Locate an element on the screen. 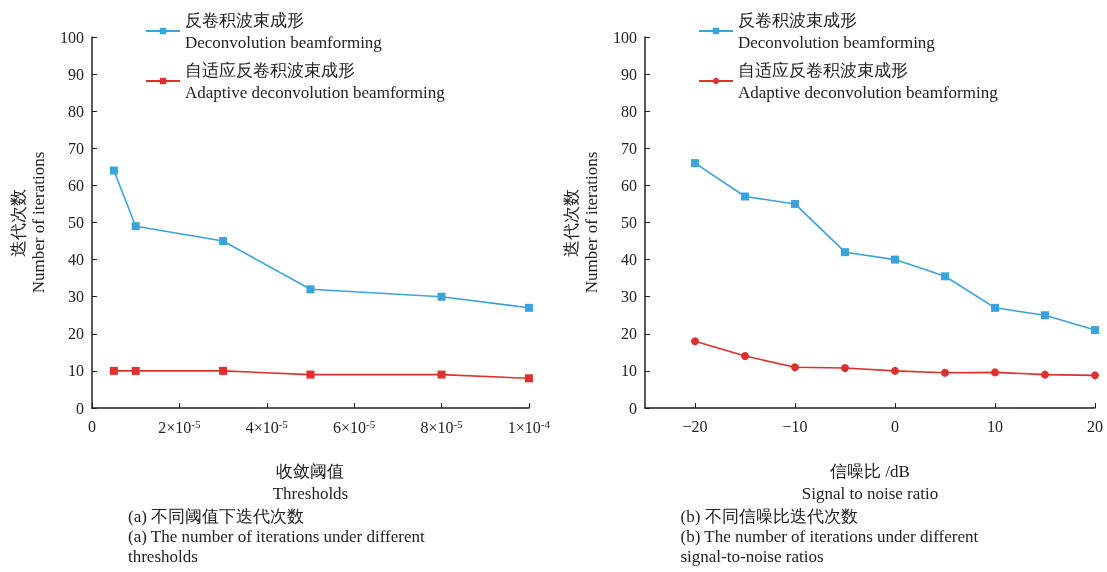 Image resolution: width=1107 pixels, height=572 pixels. x-axis-title: 收敛阈值 Thresholds is located at coordinates (310, 482).